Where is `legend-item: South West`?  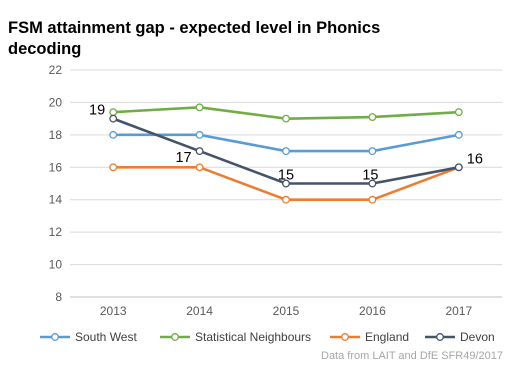
legend-item: South West is located at coordinates (88, 337).